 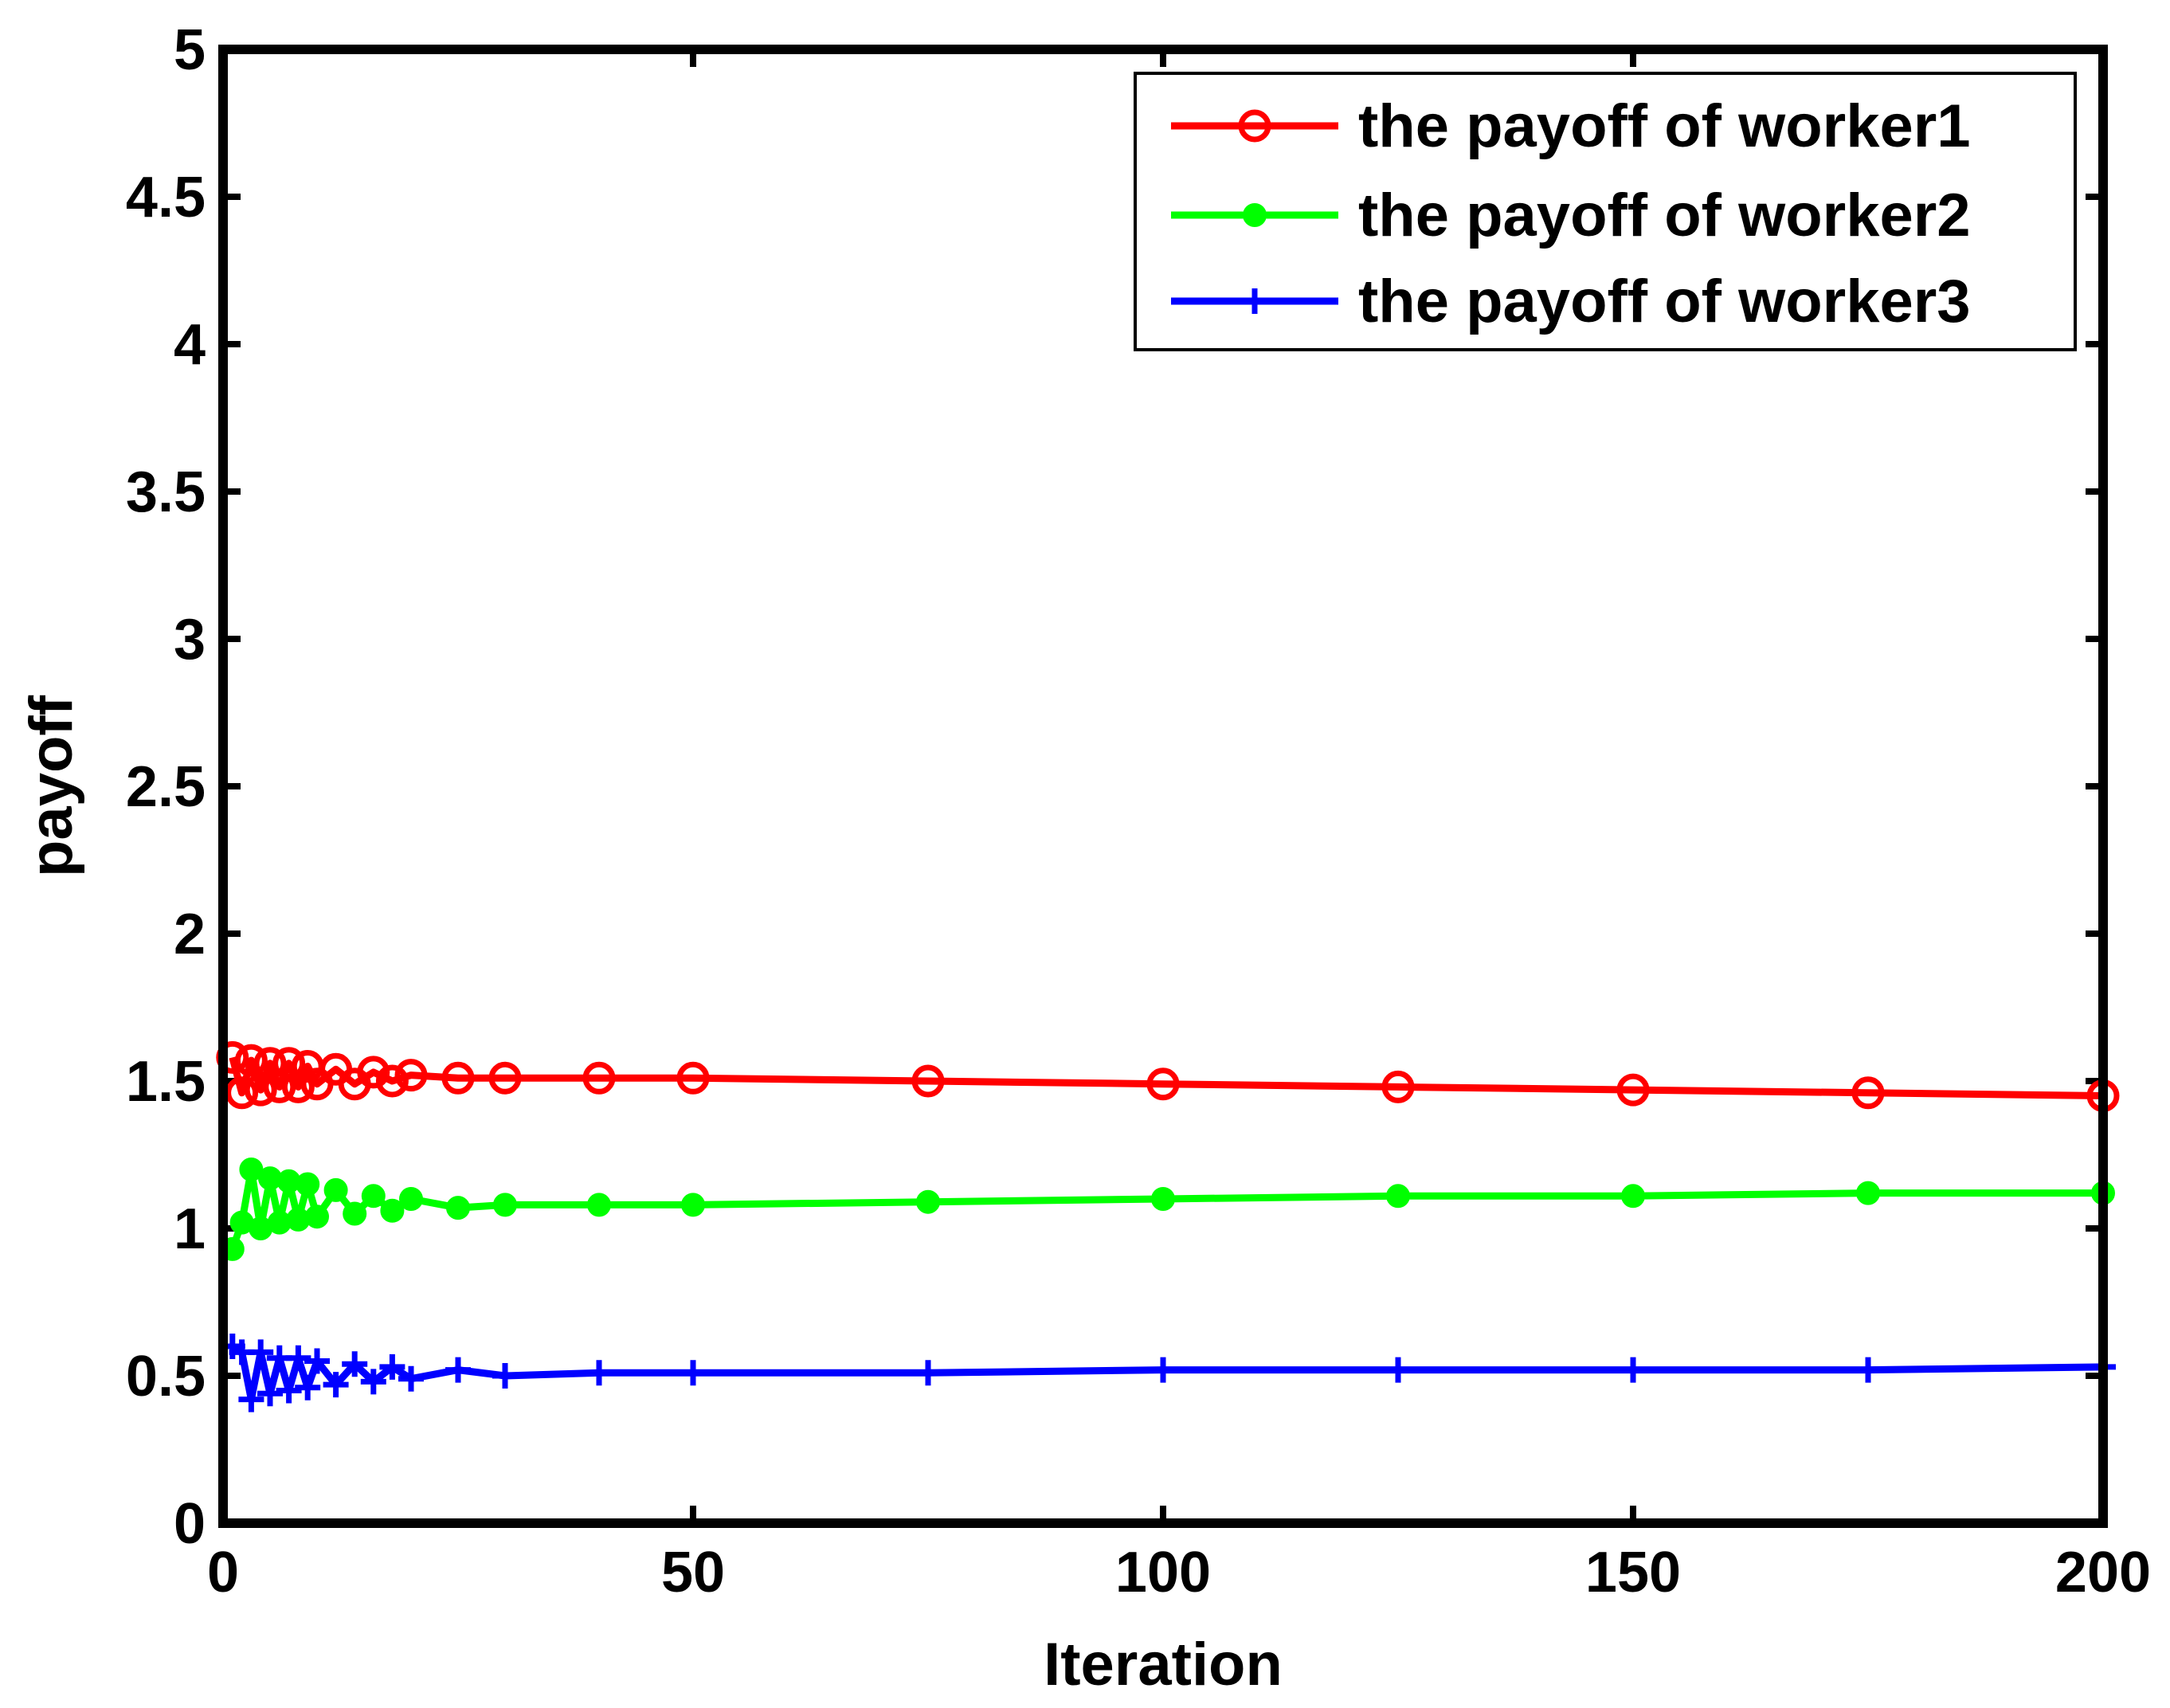 What do you see at coordinates (166, 1377) in the screenshot?
I see `y-tick-label: 0.5` at bounding box center [166, 1377].